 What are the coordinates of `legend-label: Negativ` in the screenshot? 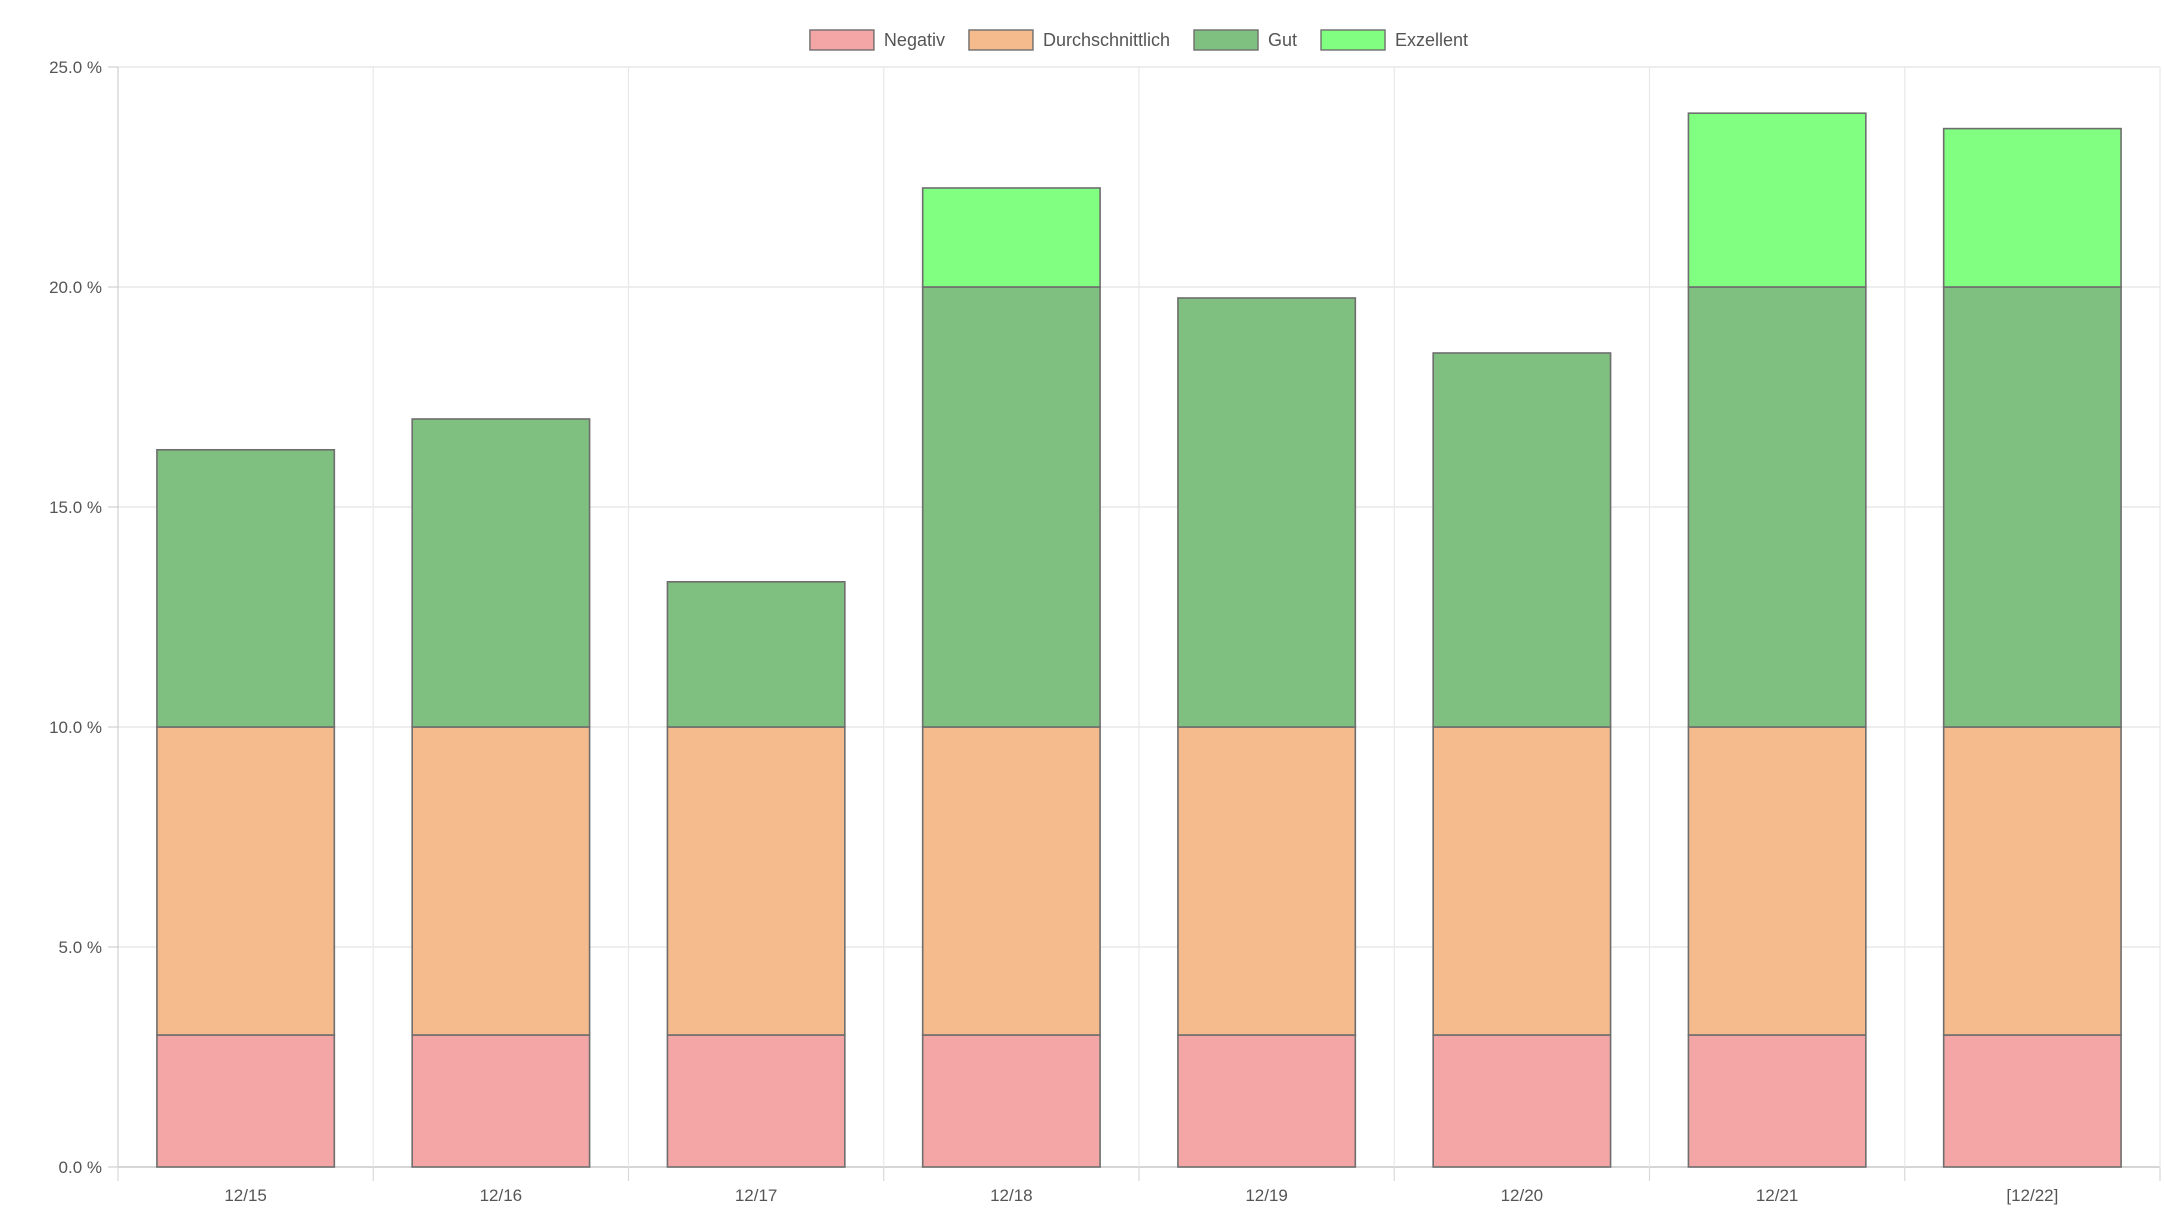 It's located at (914, 40).